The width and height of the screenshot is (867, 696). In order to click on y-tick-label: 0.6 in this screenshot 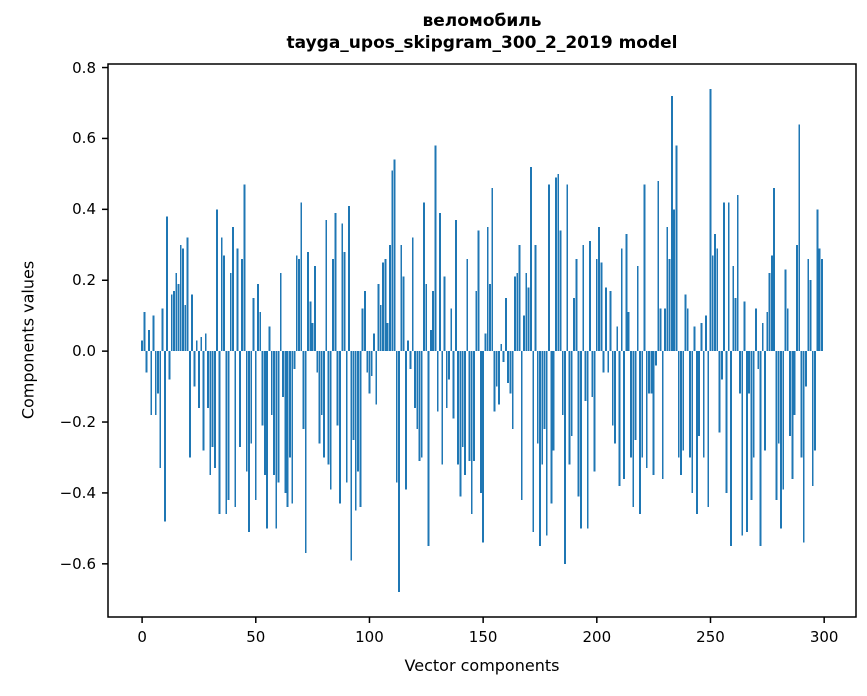, I will do `click(84, 138)`.